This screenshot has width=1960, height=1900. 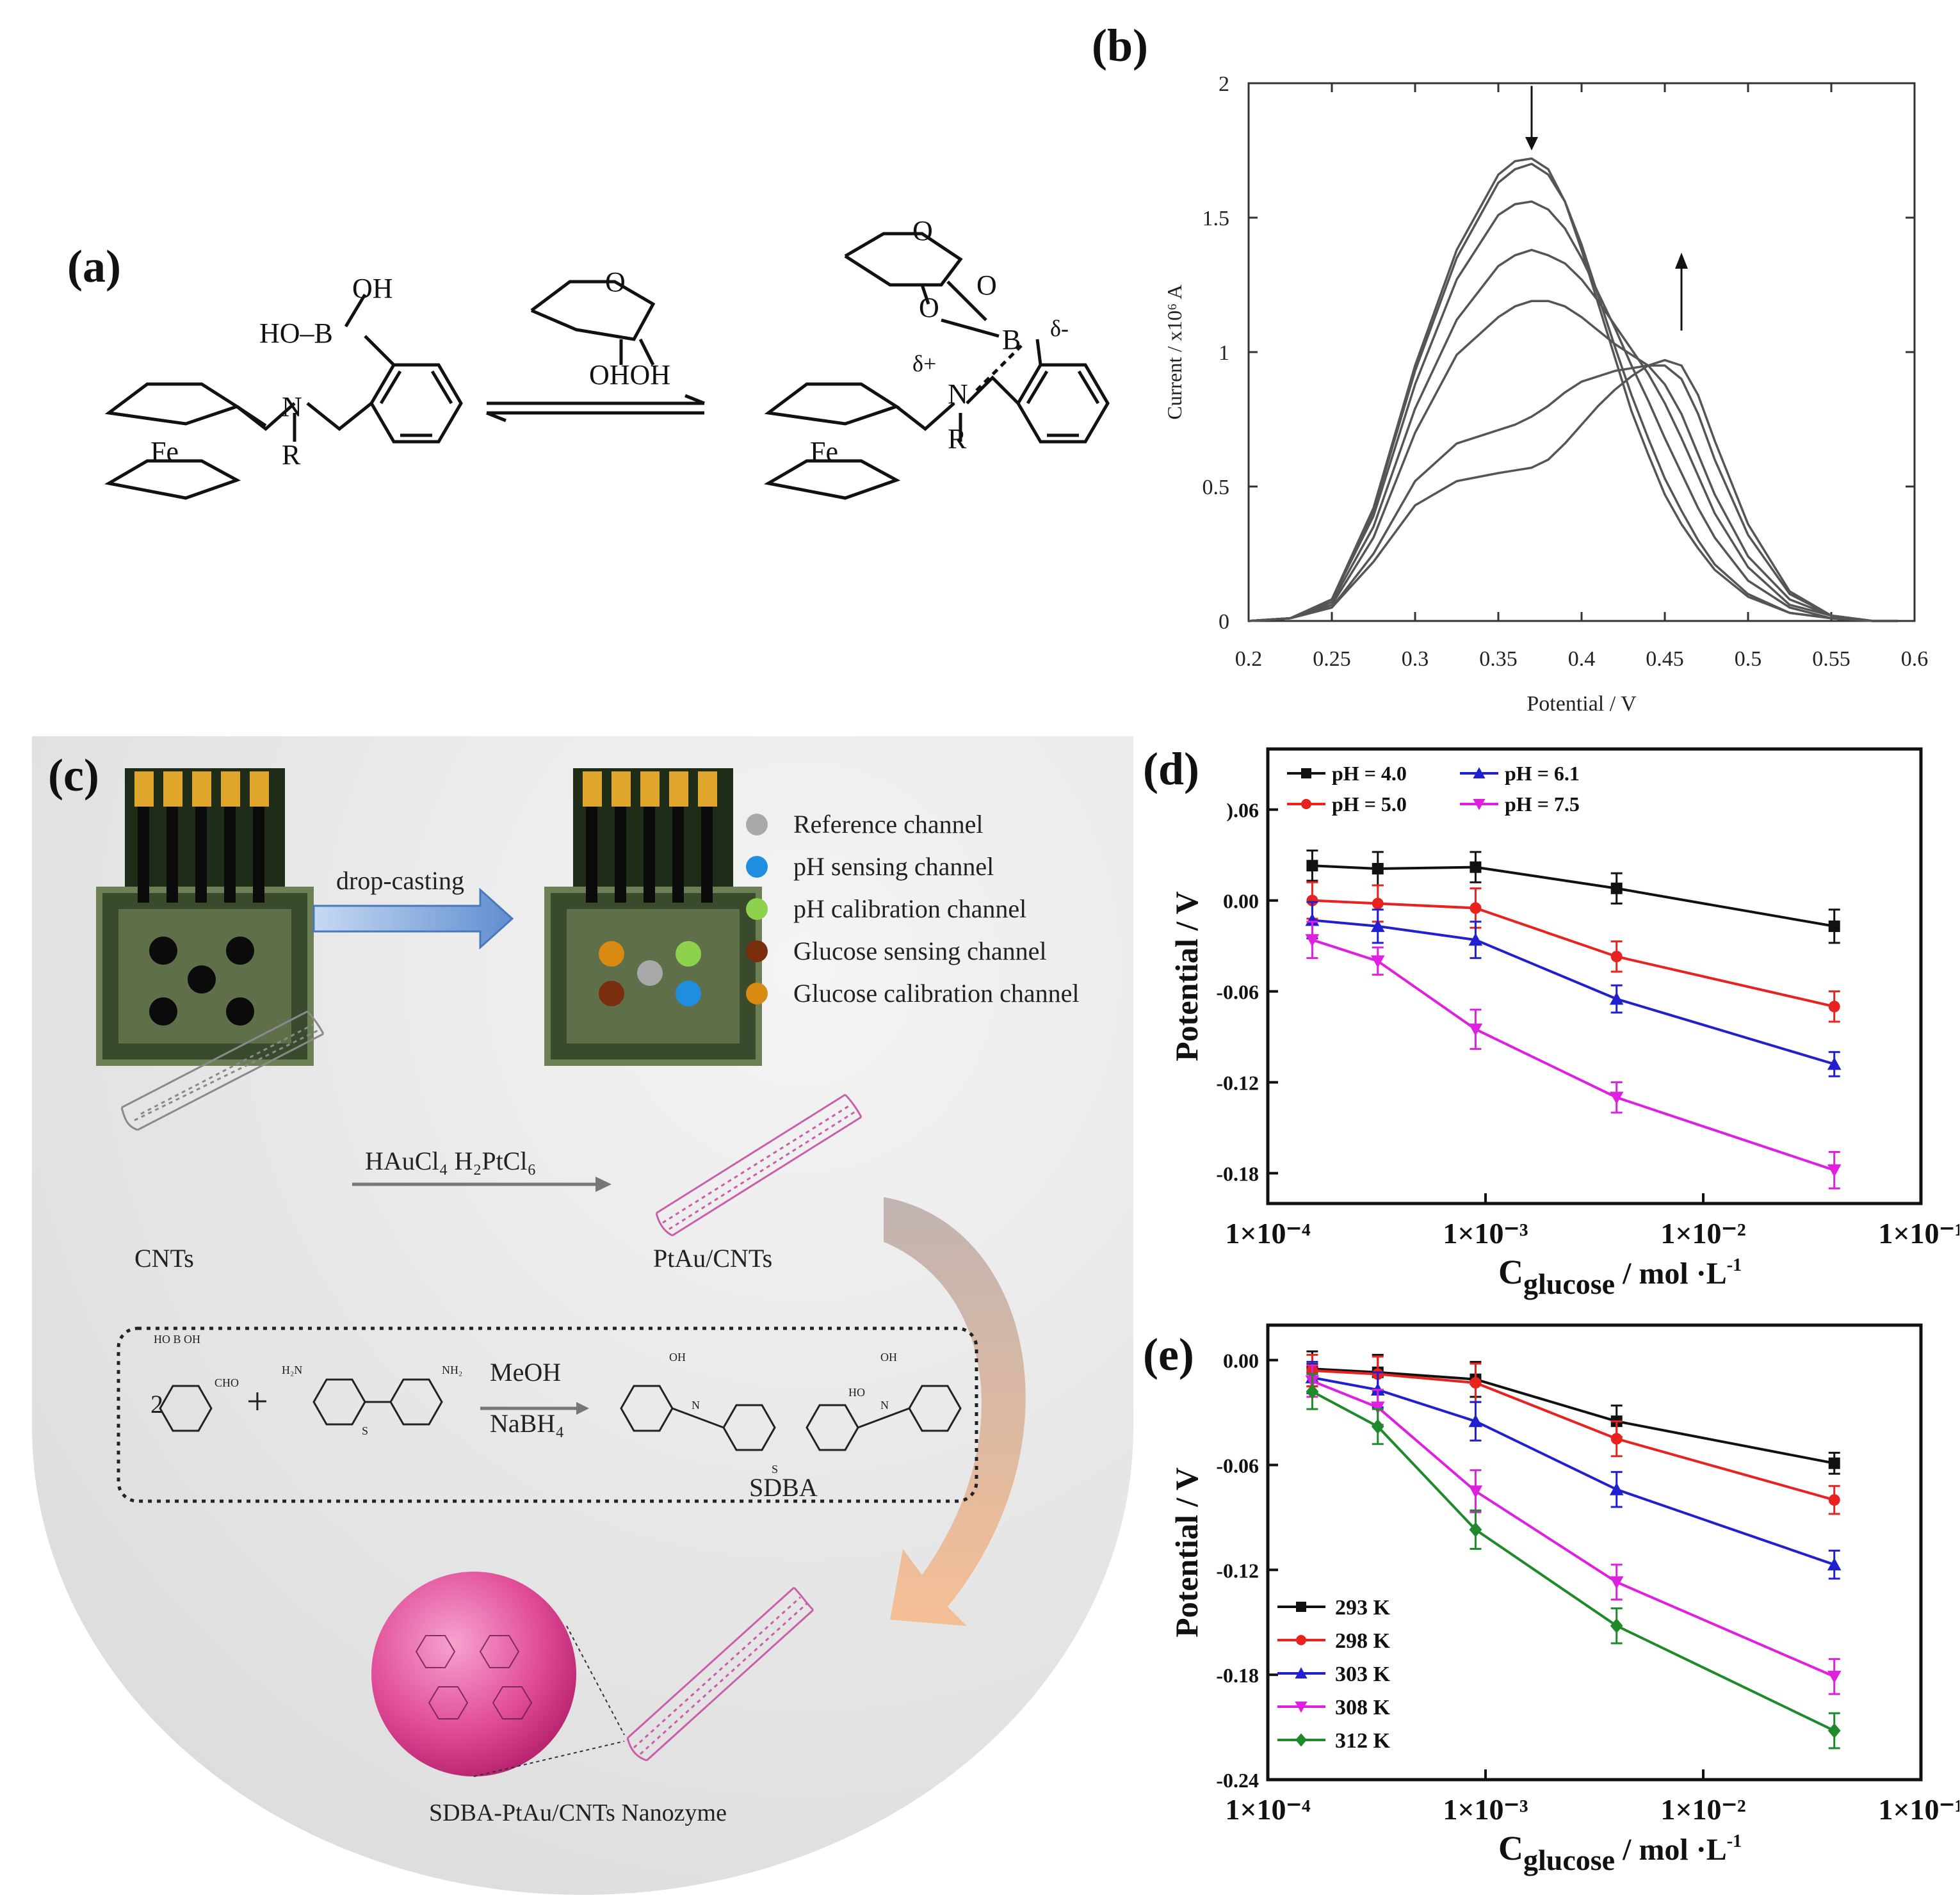 What do you see at coordinates (958, 394) in the screenshot?
I see `a-right-nitrogen: N` at bounding box center [958, 394].